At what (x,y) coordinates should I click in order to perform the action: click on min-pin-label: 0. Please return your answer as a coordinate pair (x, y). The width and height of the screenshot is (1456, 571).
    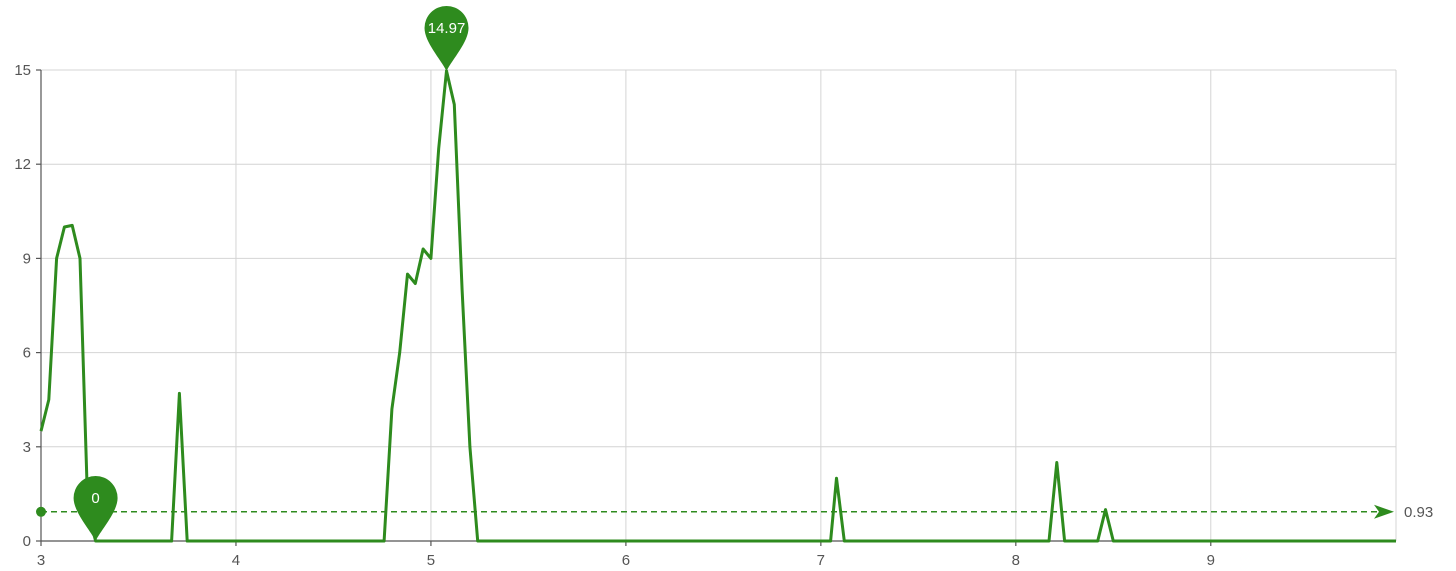
    Looking at the image, I should click on (95, 498).